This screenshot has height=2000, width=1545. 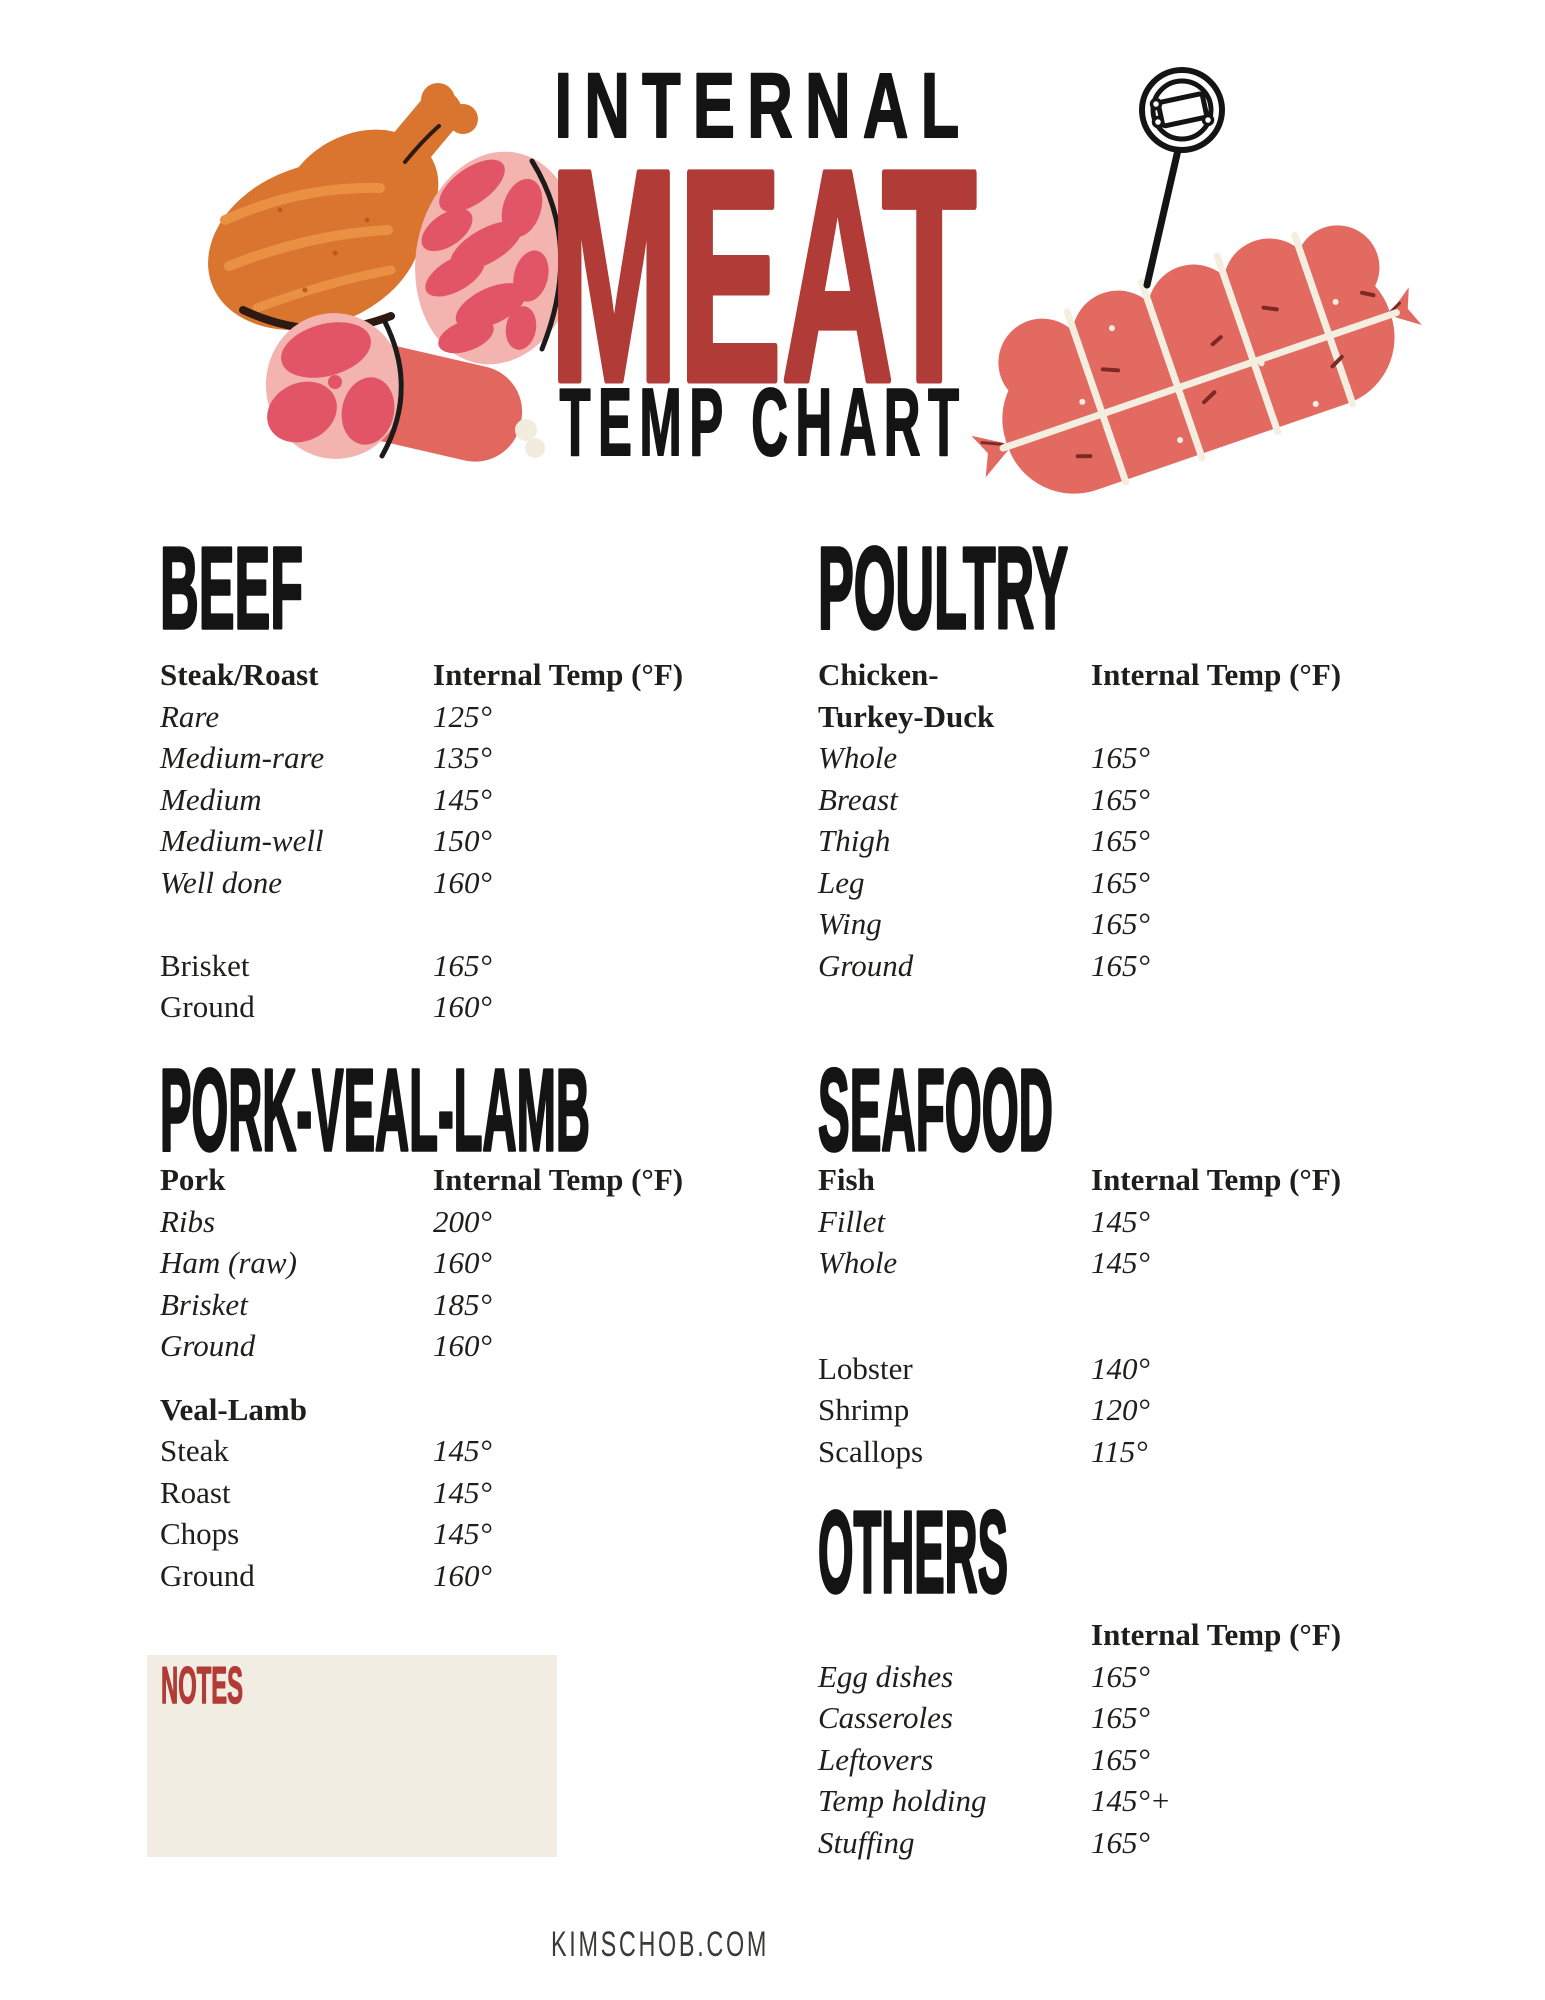 I want to click on table-row: Internal Temp (°F), so click(x=1128, y=1635).